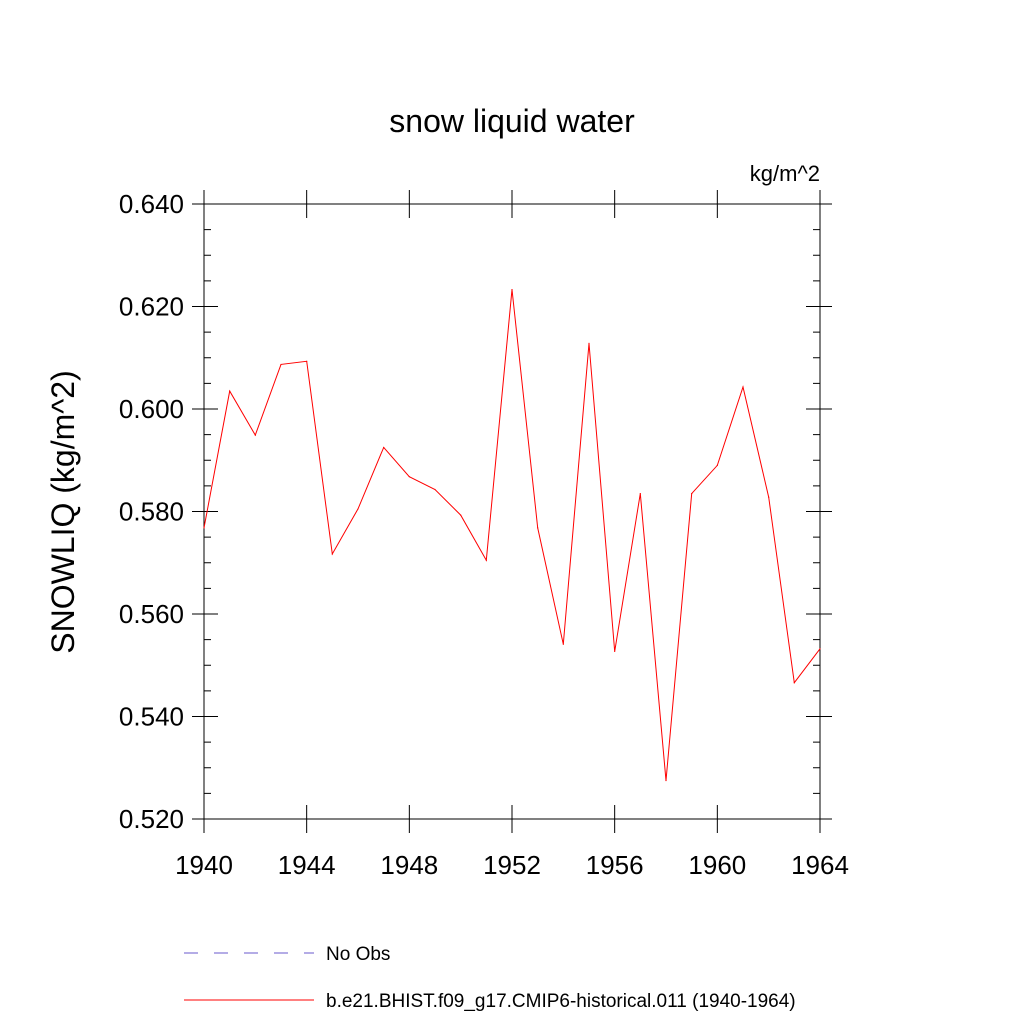  I want to click on y-tick-label: 0.560, so click(151, 614).